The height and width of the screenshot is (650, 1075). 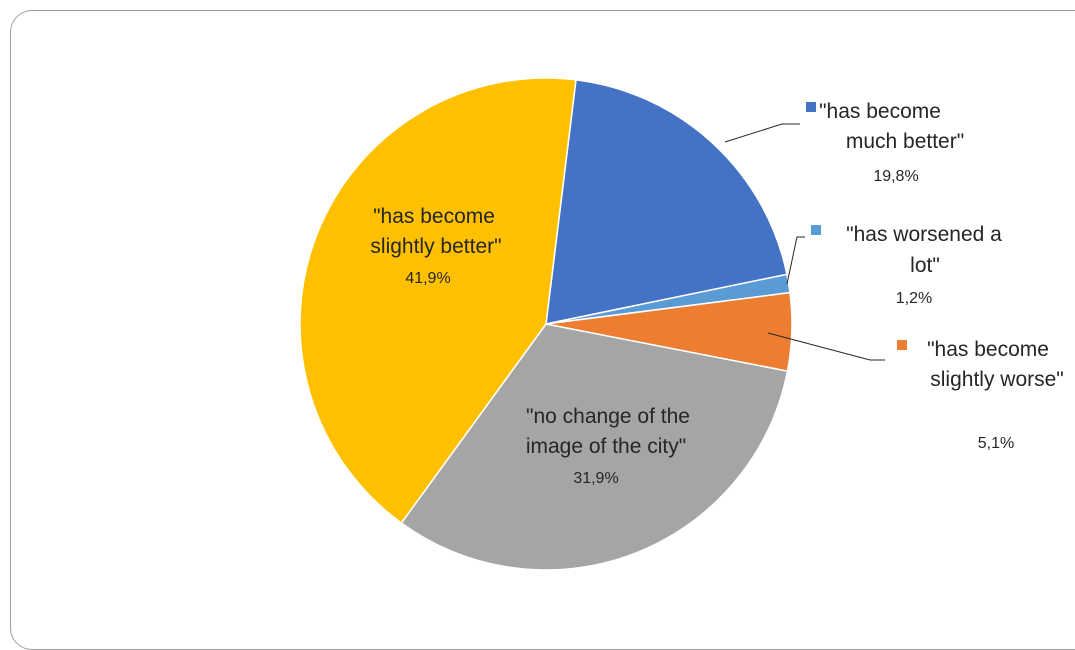 What do you see at coordinates (434, 216) in the screenshot?
I see `slice-label-5-line-1: "has become` at bounding box center [434, 216].